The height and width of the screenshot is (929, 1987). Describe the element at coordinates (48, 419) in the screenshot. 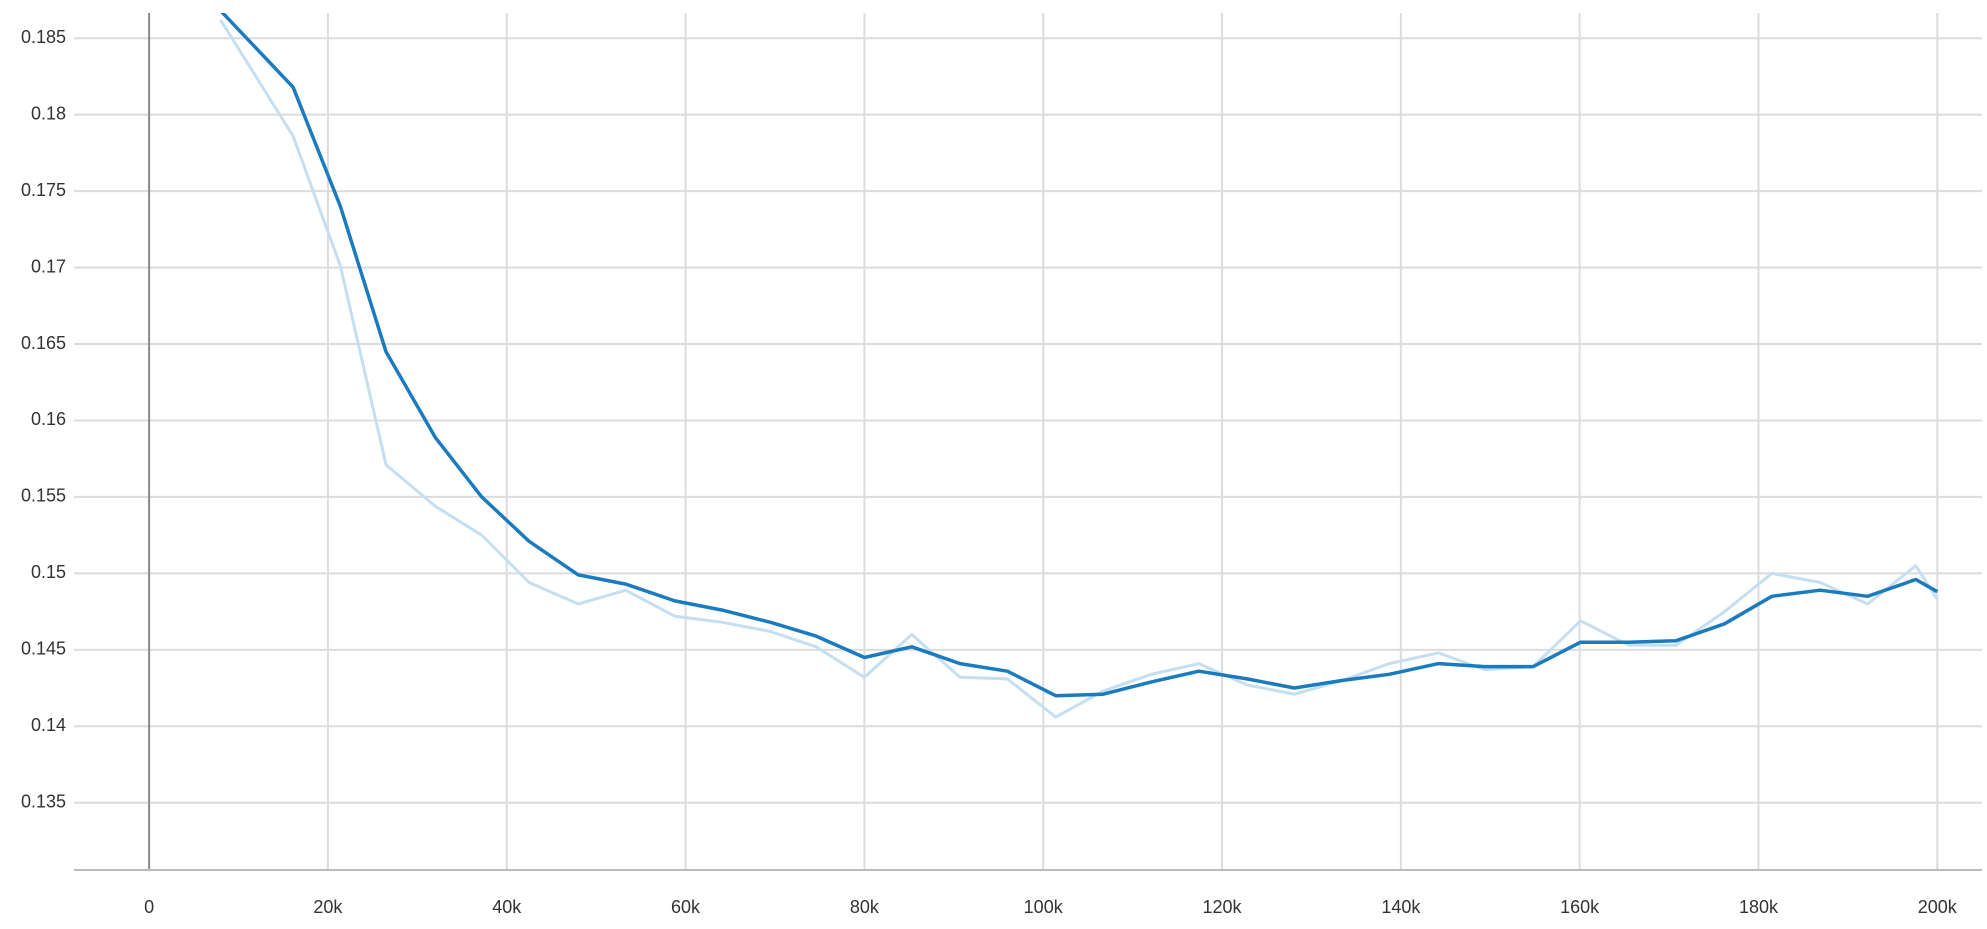

I see `y-tick-label: 0.16` at that location.